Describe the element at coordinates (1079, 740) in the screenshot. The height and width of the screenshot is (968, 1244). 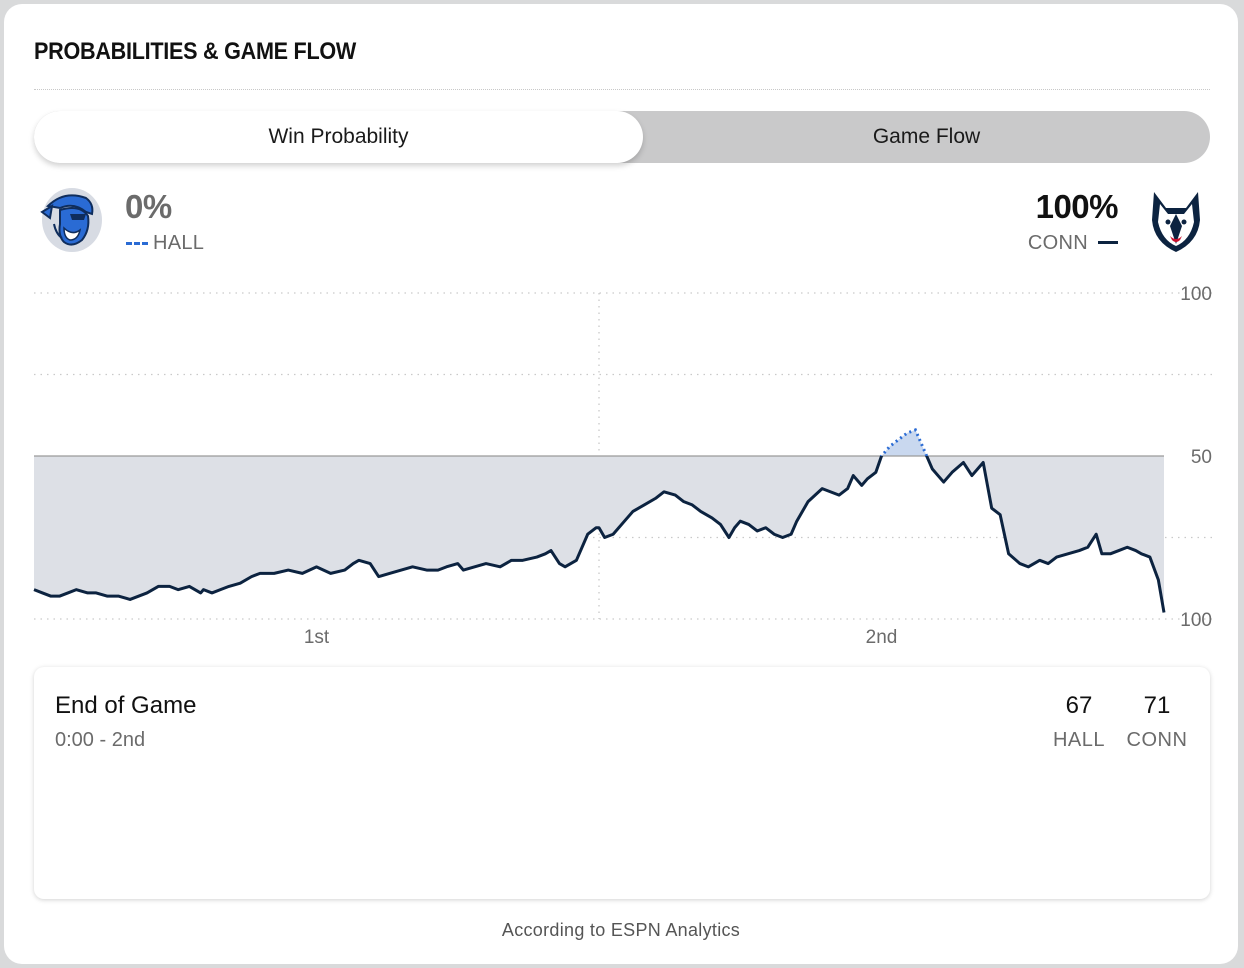
I see `away-score-abbr: HALL` at that location.